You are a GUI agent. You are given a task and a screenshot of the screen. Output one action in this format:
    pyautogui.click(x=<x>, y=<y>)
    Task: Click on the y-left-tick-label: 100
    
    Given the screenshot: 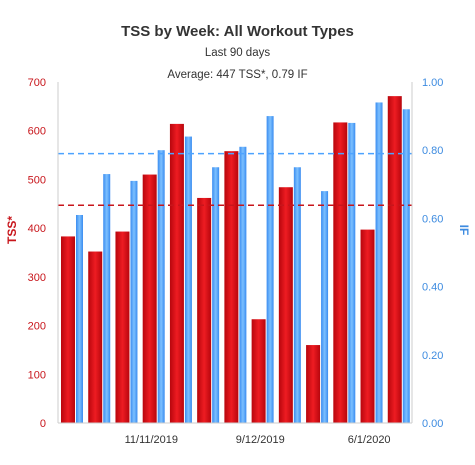 What is the action you would take?
    pyautogui.click(x=37, y=375)
    